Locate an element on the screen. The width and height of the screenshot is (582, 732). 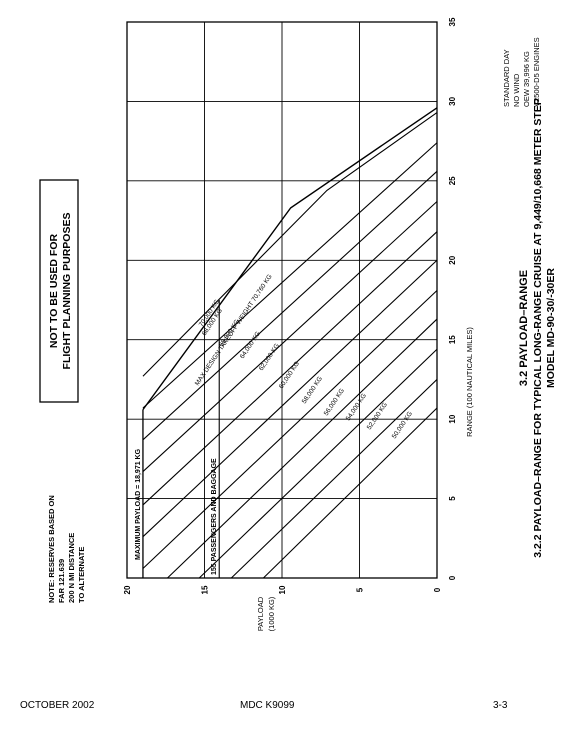
reserves-note-line: TO ALTERNATE is located at coordinates (81, 575).